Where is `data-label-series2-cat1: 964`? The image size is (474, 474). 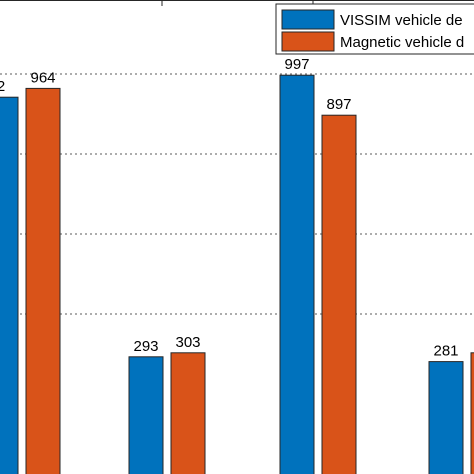 data-label-series2-cat1: 964 is located at coordinates (42, 77).